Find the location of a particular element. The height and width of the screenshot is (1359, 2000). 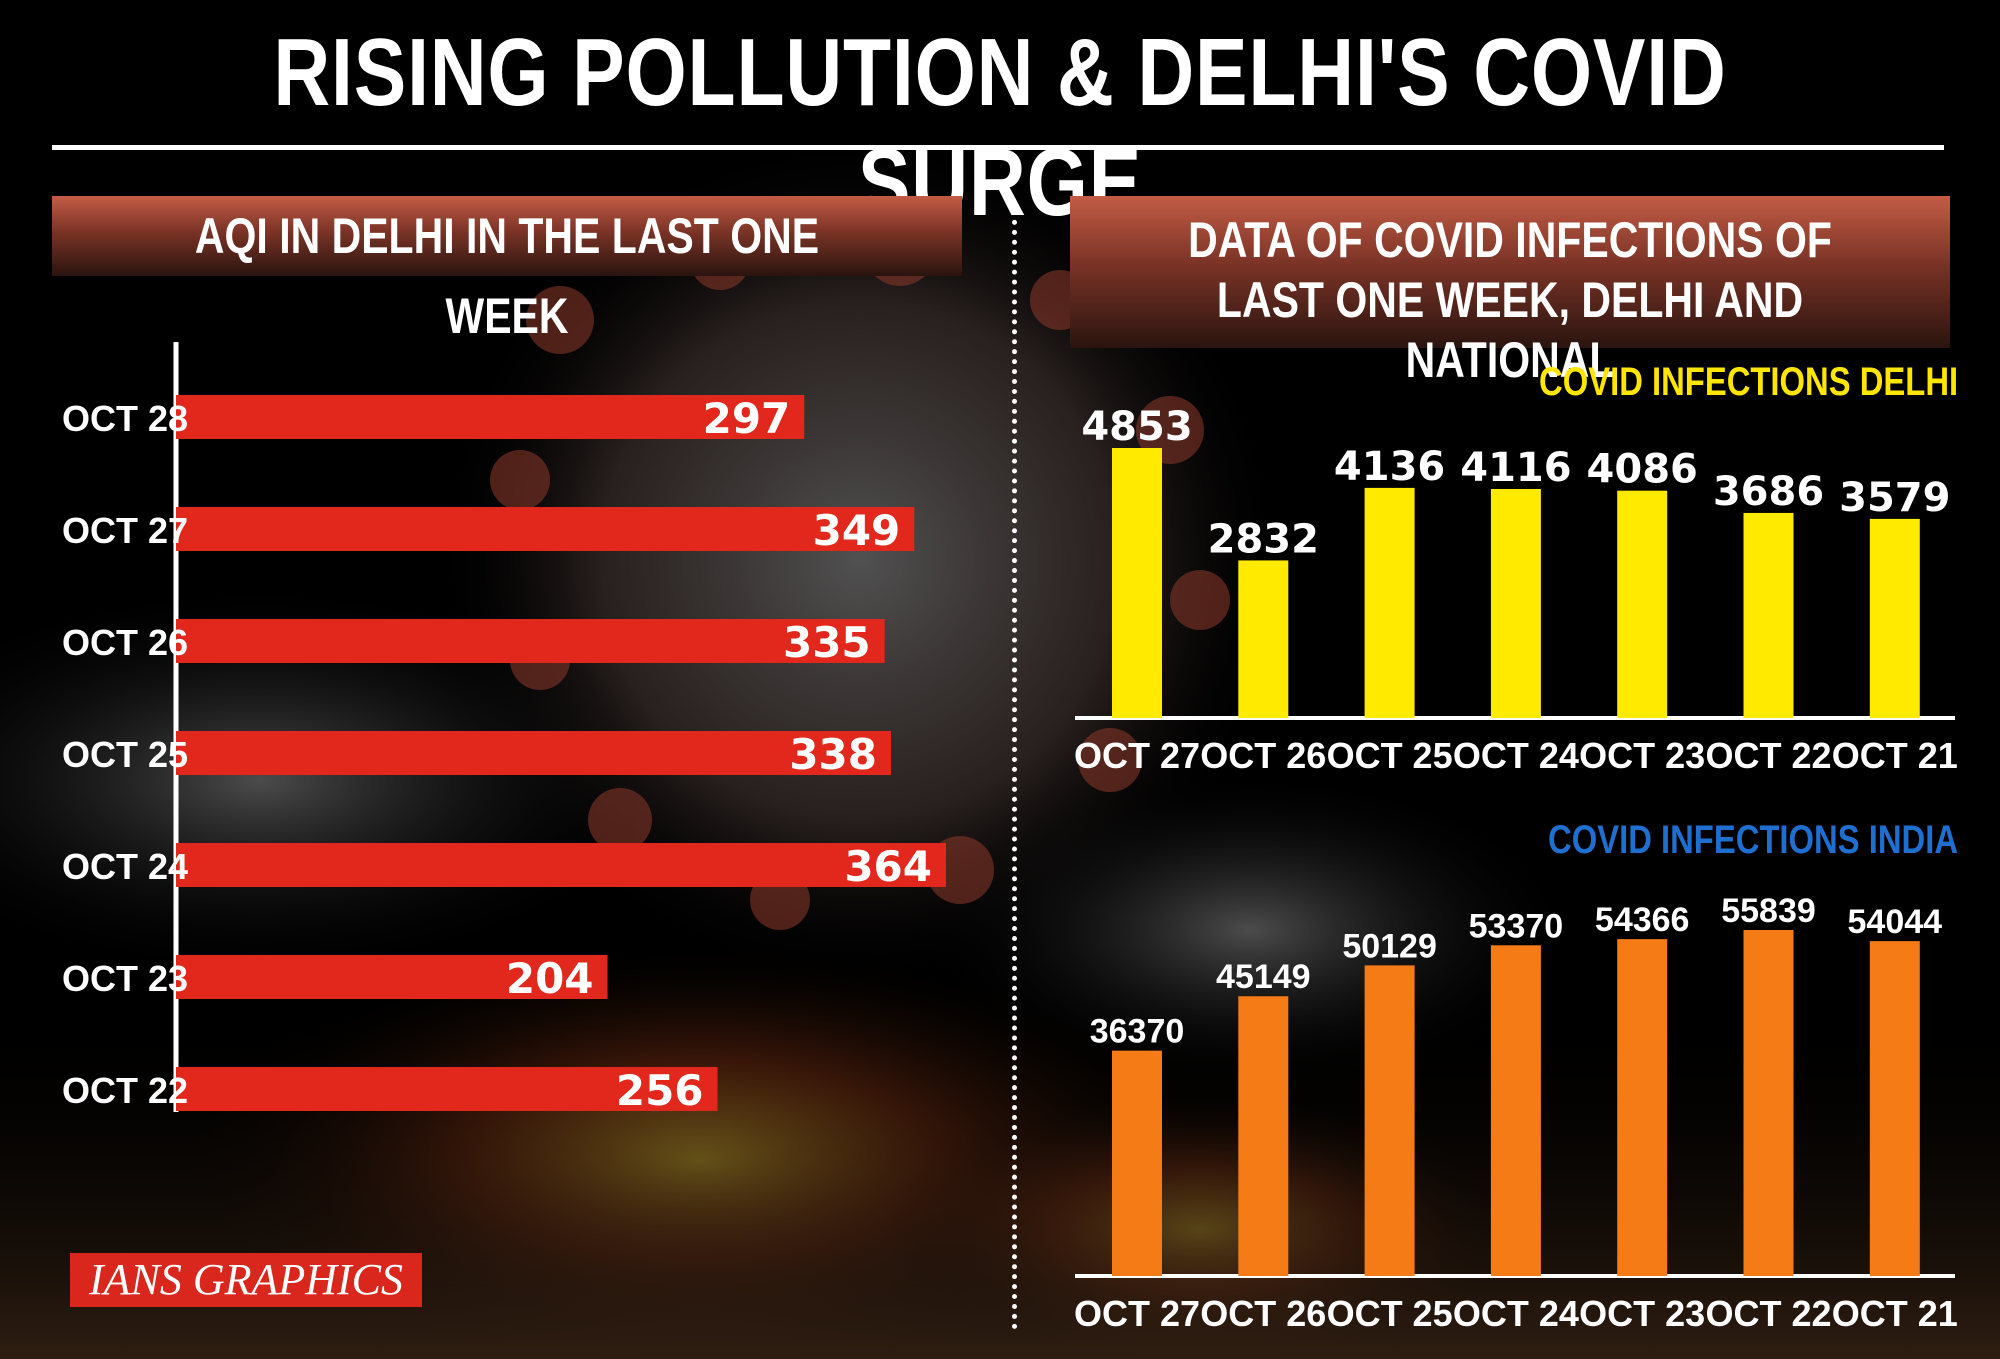

india-value-label: 50129 is located at coordinates (1389, 946).